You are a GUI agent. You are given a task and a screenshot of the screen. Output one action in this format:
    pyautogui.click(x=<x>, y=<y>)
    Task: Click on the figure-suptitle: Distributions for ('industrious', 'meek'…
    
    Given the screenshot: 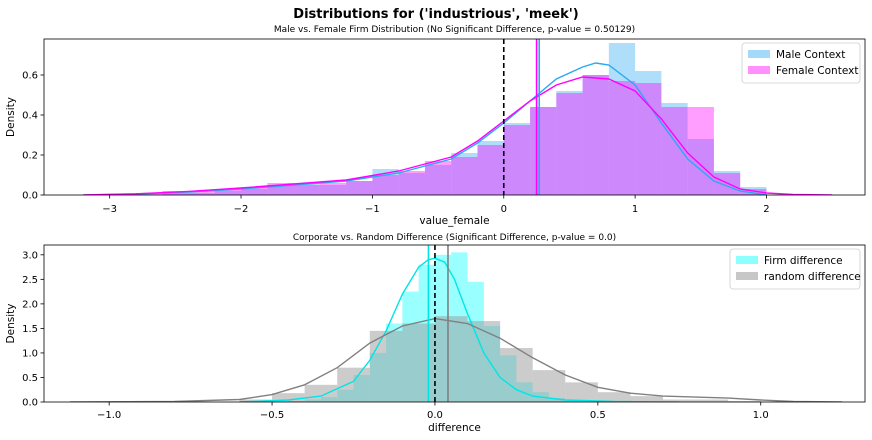 What is the action you would take?
    pyautogui.click(x=435, y=14)
    